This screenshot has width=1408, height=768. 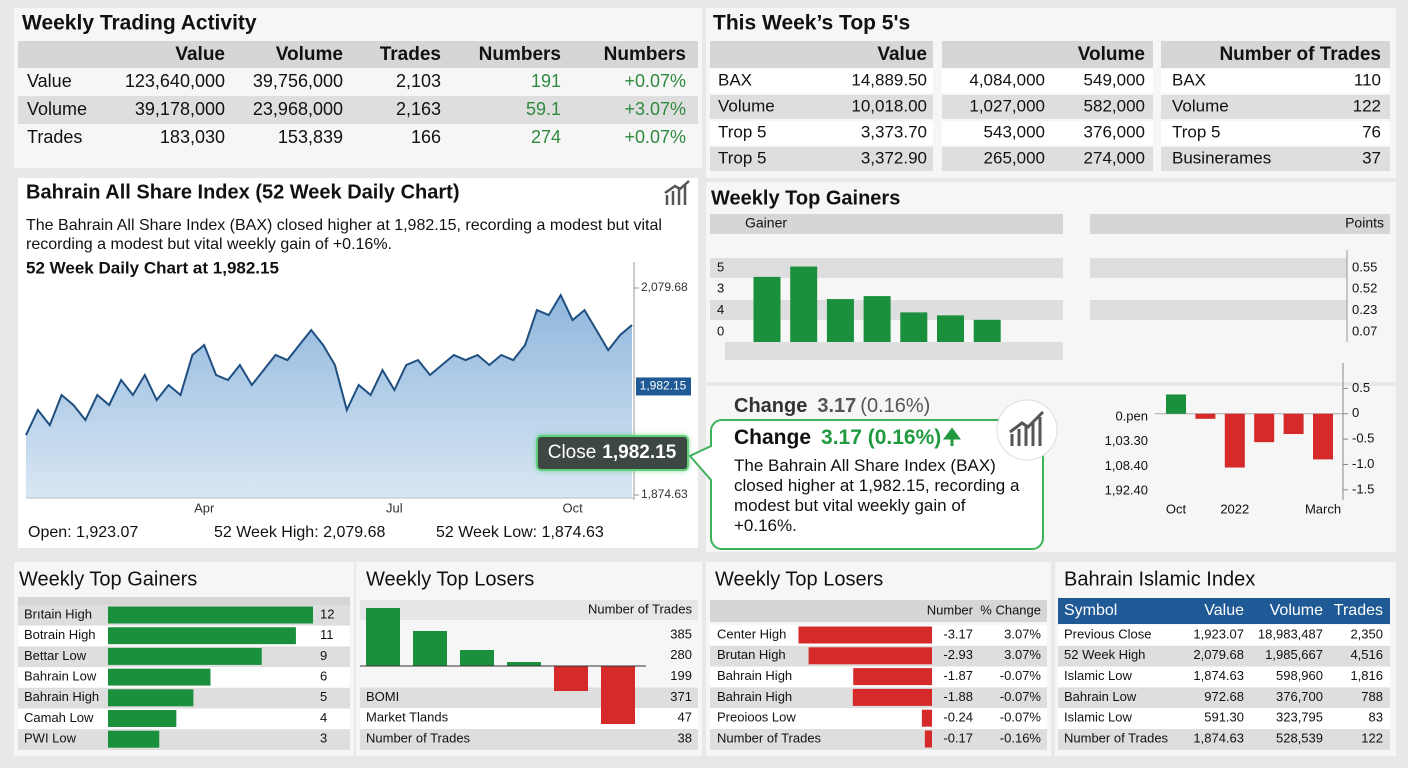 I want to click on row-label: 1,08.40, so click(x=1126, y=465).